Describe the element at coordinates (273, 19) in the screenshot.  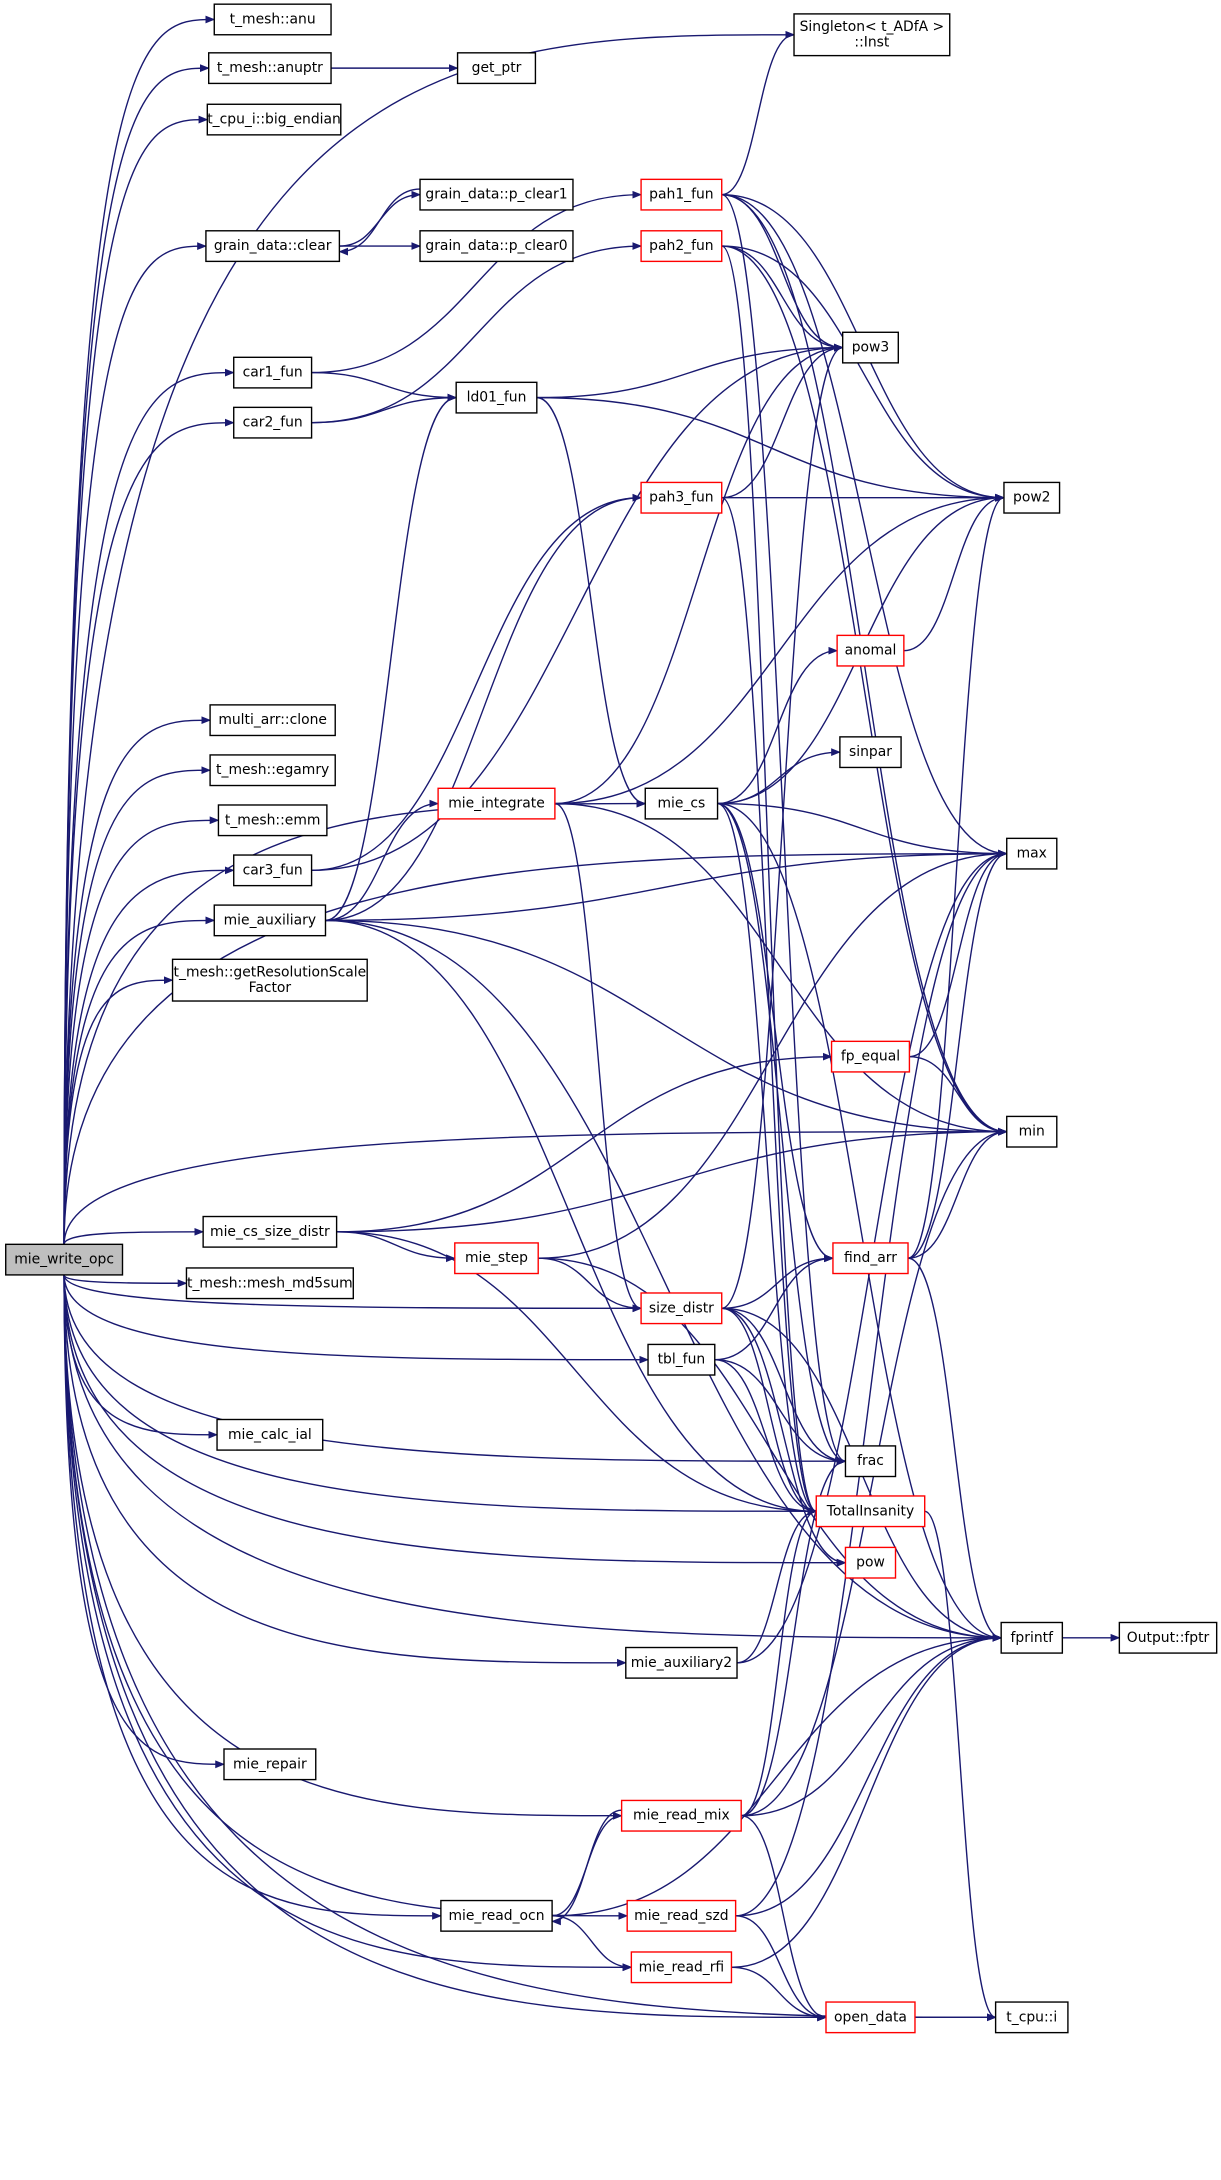
I see `function-label: t_mesh::anu` at that location.